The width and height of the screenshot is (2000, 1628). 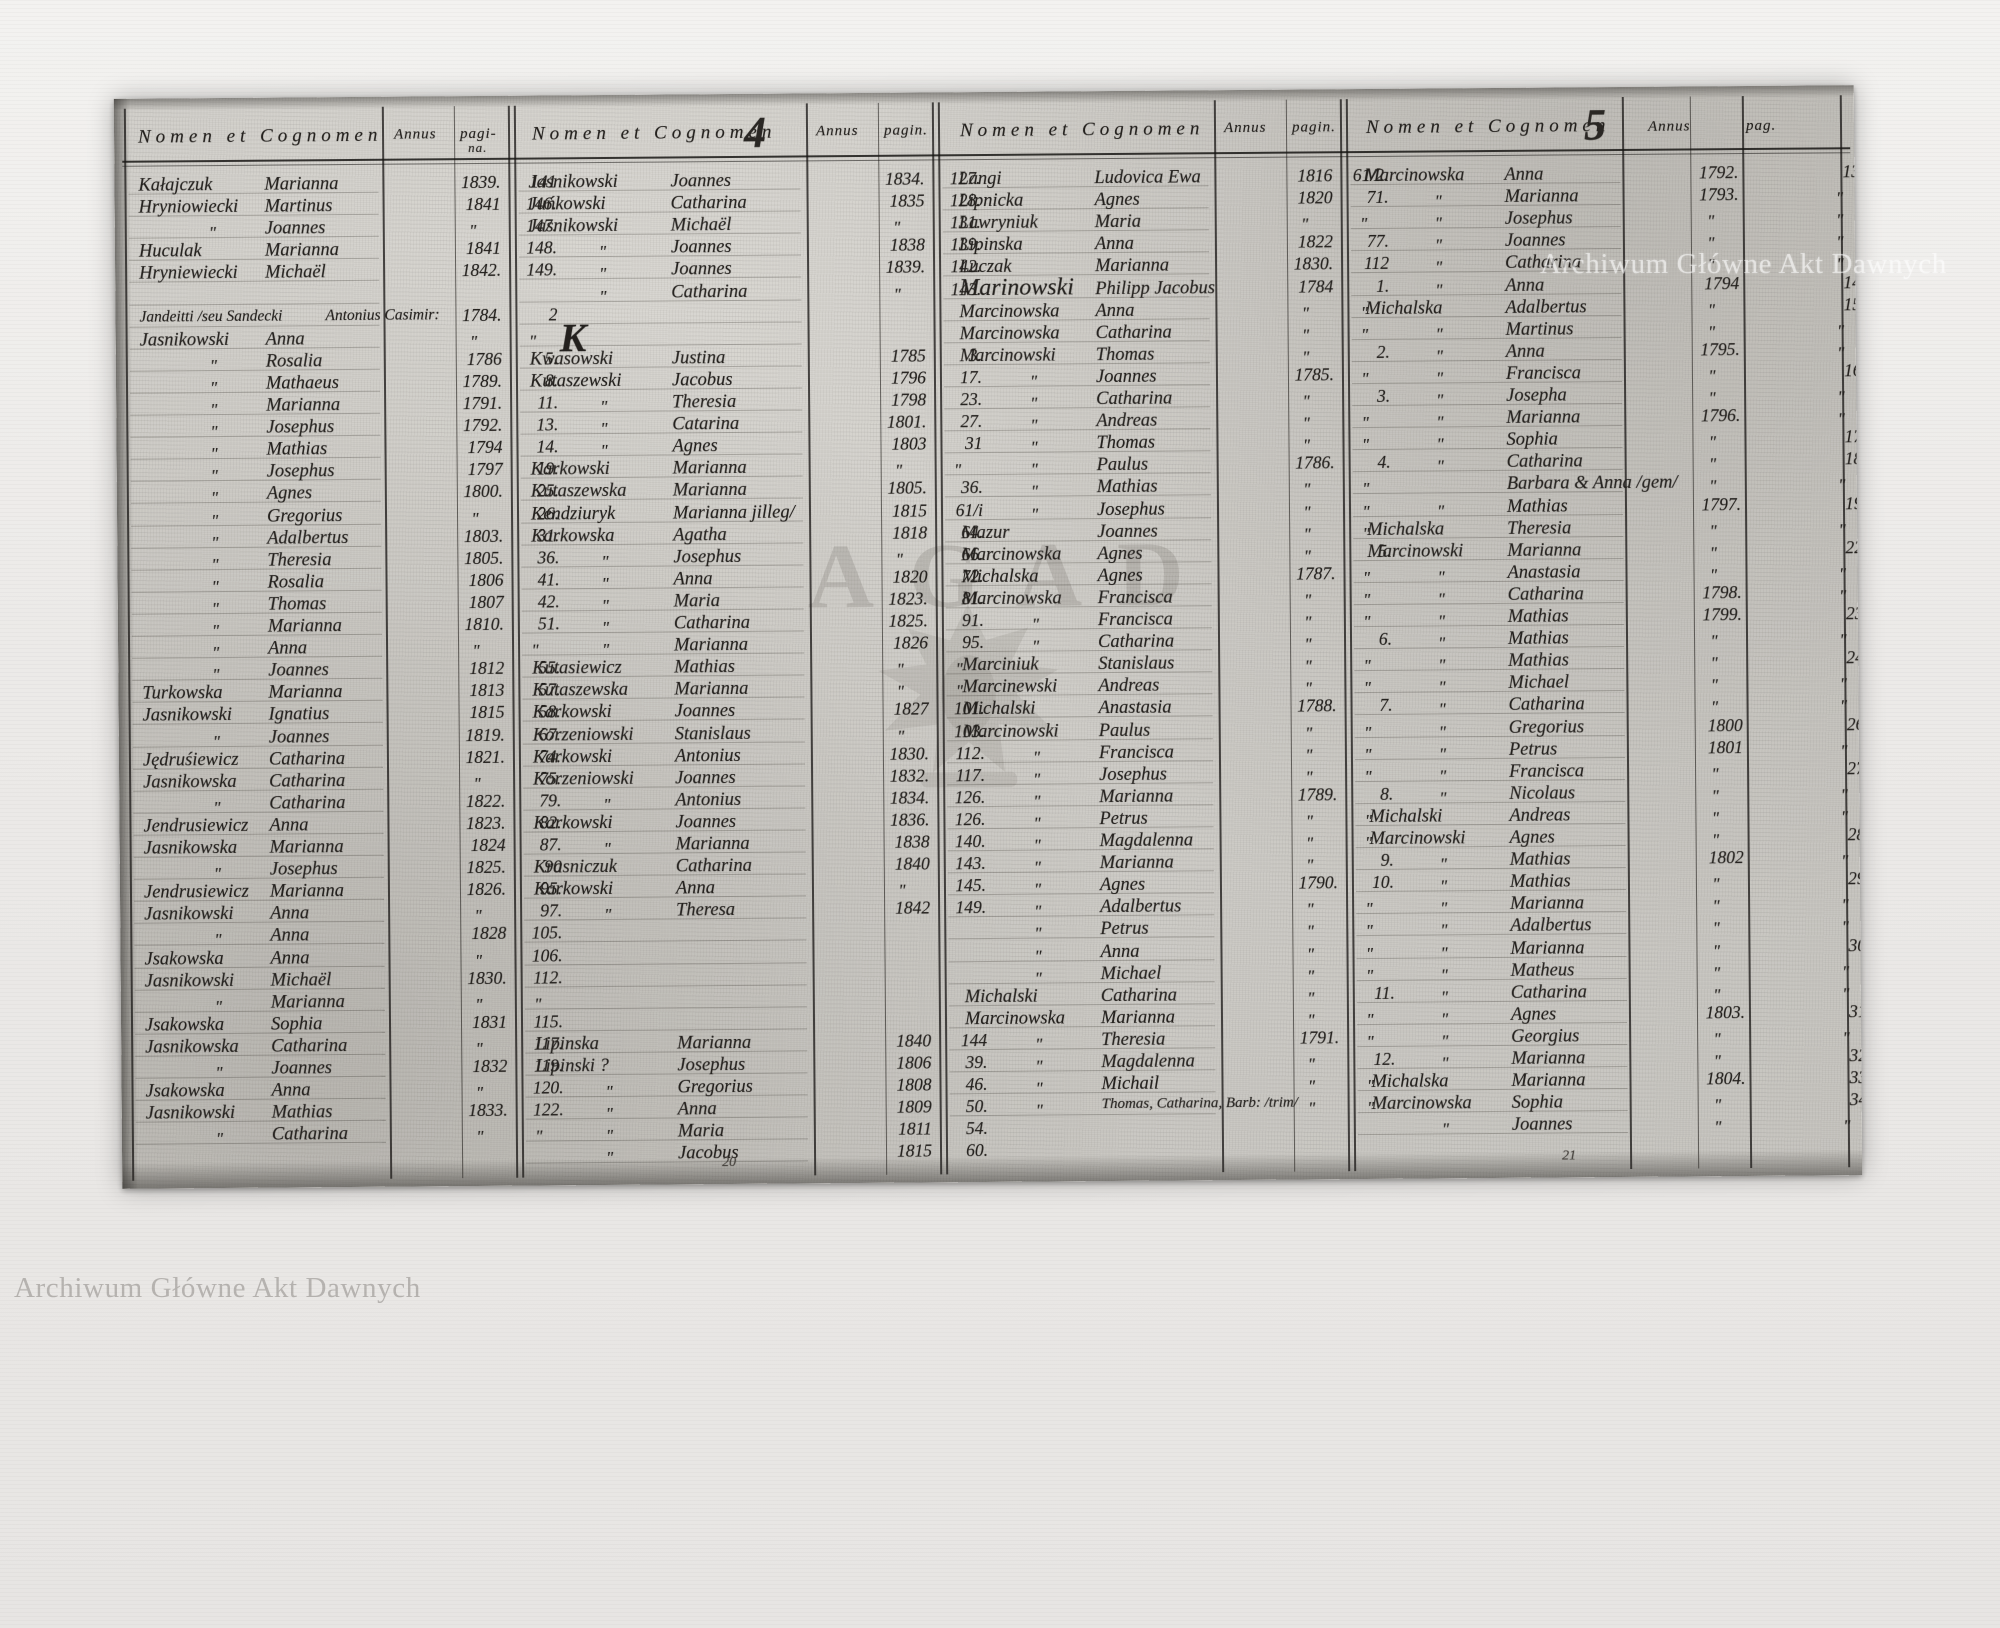 I want to click on entry-annus: 1784., so click(x=481, y=314).